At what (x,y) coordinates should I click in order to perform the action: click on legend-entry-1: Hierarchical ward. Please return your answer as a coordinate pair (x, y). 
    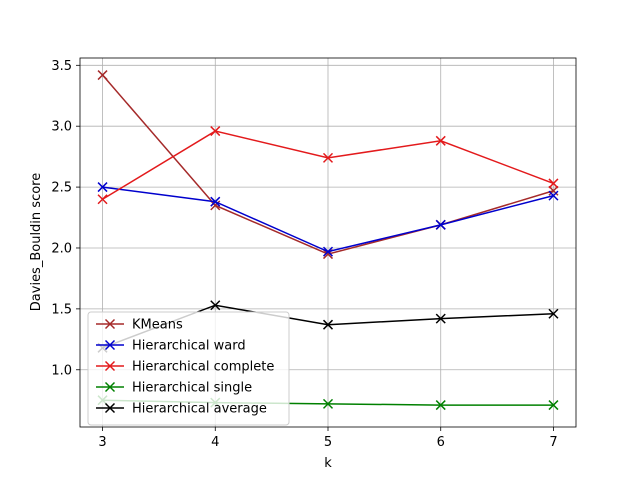
    Looking at the image, I should click on (171, 346).